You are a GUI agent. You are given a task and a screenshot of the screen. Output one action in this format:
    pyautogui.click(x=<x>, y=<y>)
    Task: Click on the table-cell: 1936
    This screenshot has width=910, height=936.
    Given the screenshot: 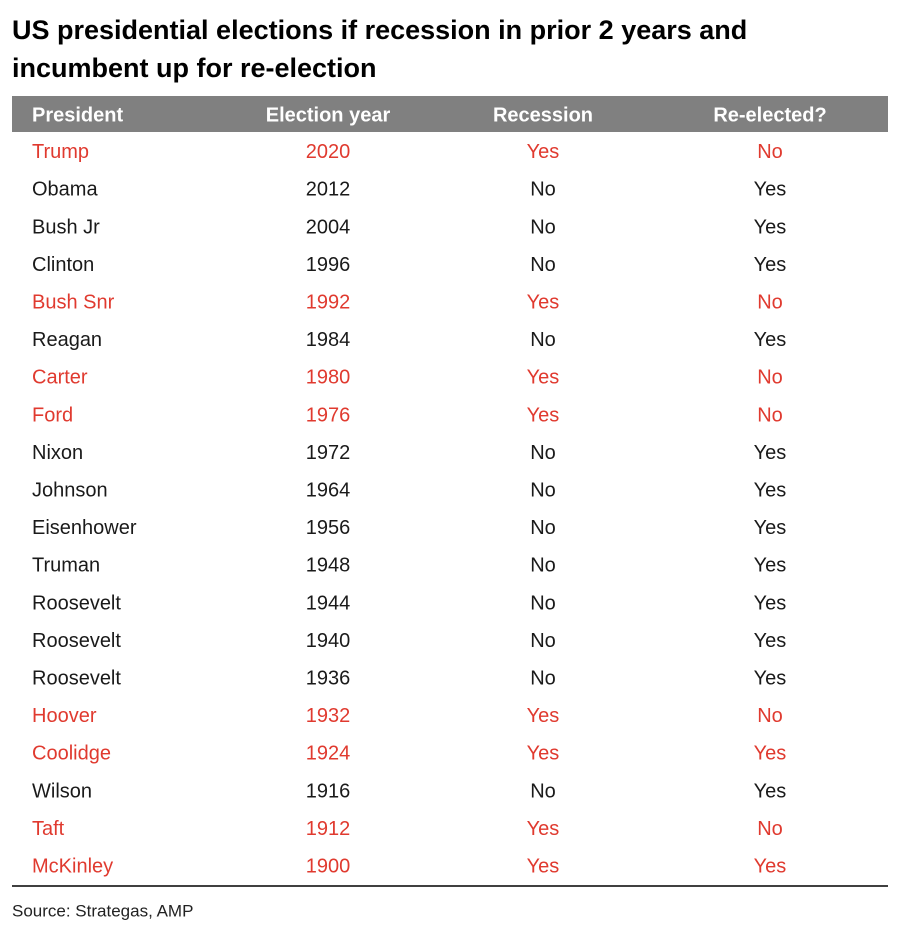 What is the action you would take?
    pyautogui.click(x=328, y=678)
    